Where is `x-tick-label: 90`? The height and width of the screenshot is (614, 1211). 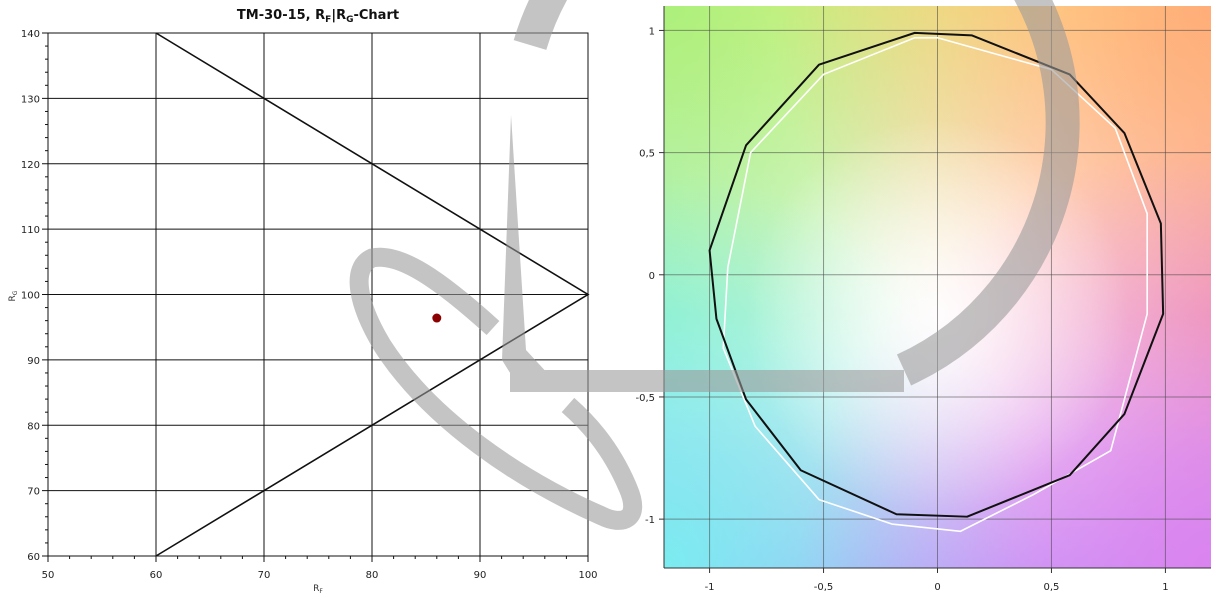 x-tick-label: 90 is located at coordinates (480, 575).